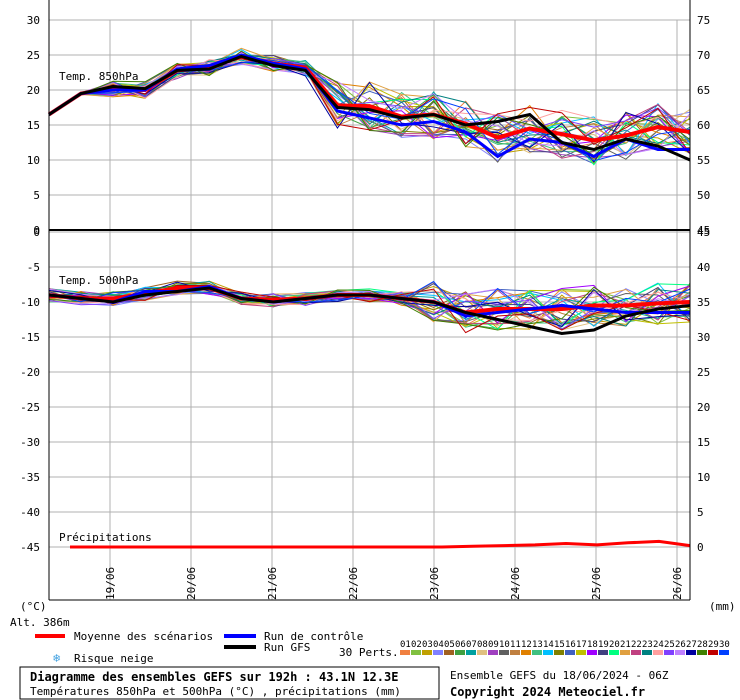  Describe the element at coordinates (33, 55) in the screenshot. I see `ytick-top-left: 25` at that location.